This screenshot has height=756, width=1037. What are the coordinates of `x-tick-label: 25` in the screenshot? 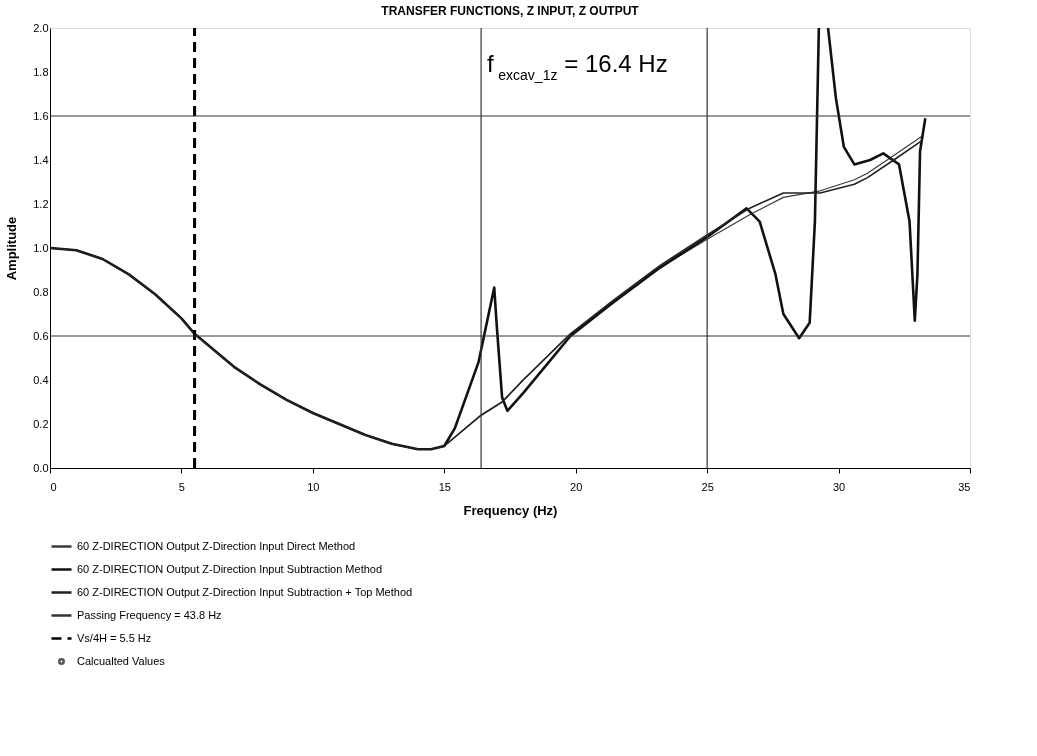 It's located at (707, 486).